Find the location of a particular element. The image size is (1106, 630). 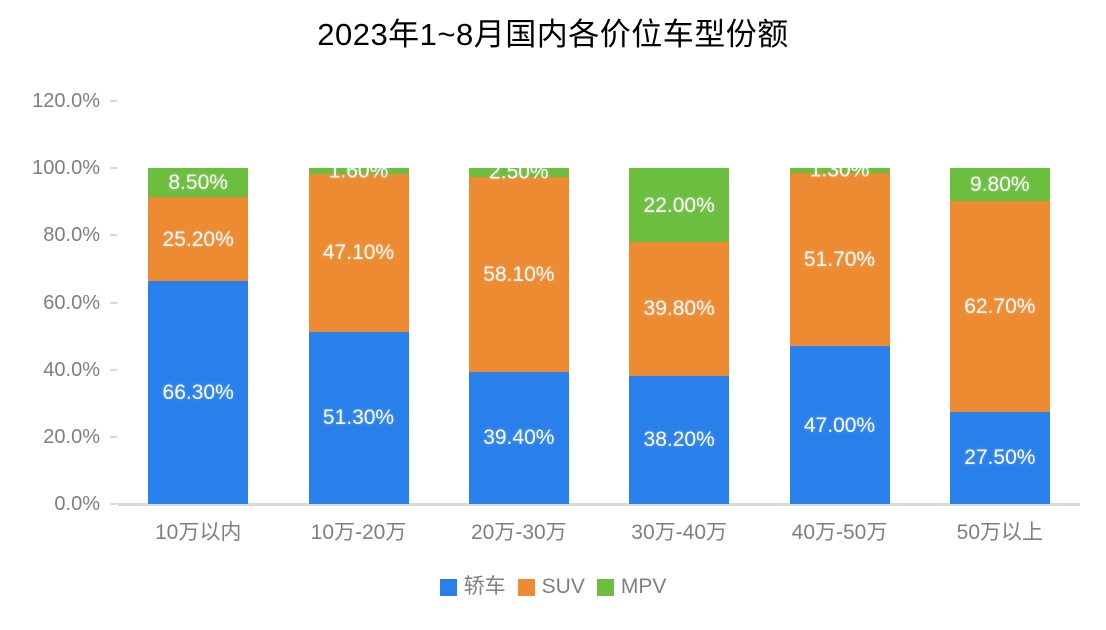

chart-legend: 轿车 SUV MPV is located at coordinates (553, 587).